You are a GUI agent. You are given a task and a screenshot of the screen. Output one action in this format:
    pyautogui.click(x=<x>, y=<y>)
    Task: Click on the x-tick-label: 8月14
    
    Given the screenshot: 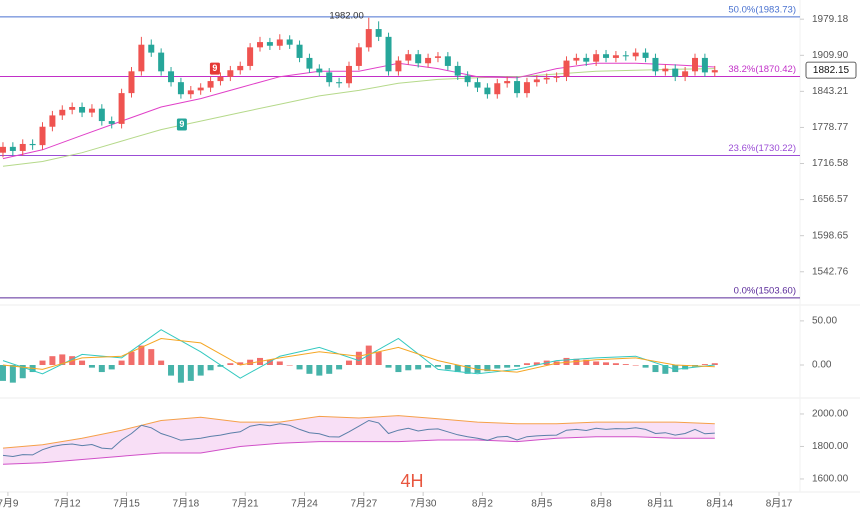 What is the action you would take?
    pyautogui.click(x=719, y=504)
    